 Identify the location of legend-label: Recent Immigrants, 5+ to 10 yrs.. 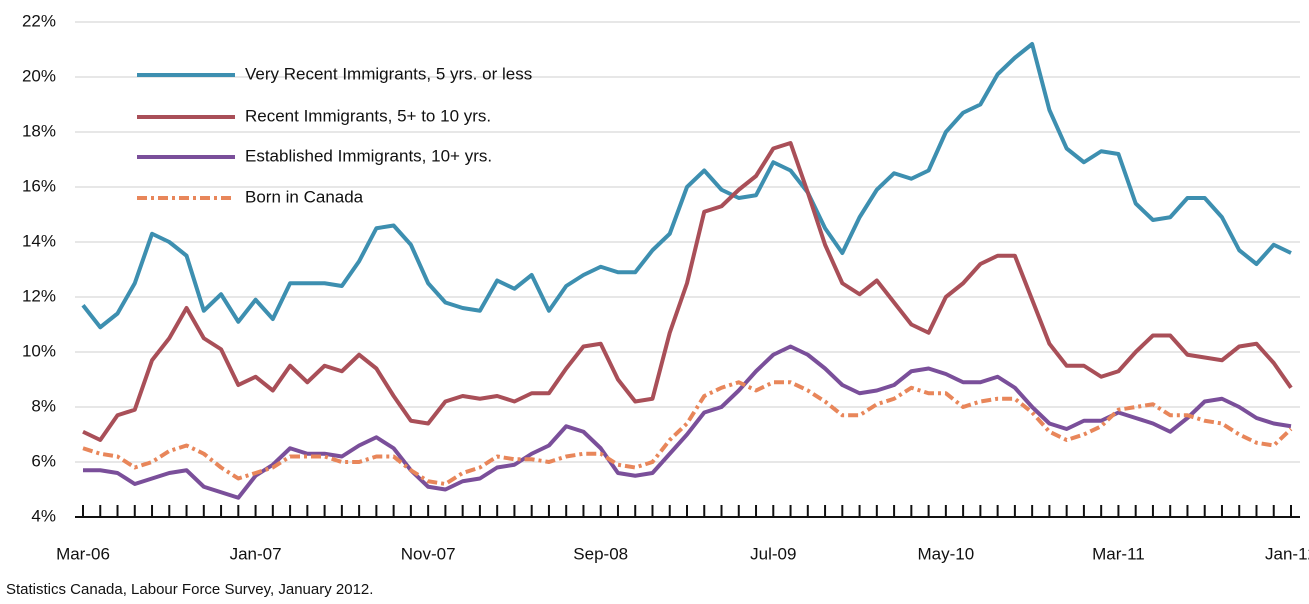
(368, 115).